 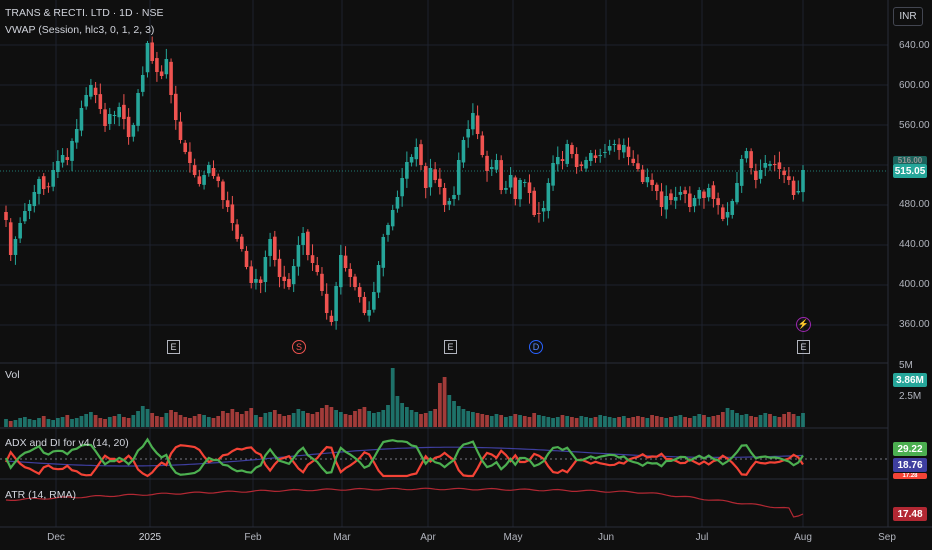 I want to click on price-tick: 480.00, so click(x=914, y=204).